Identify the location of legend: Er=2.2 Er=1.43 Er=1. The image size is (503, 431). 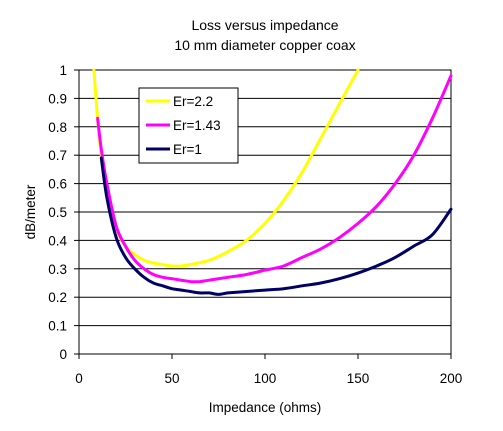
(188, 125).